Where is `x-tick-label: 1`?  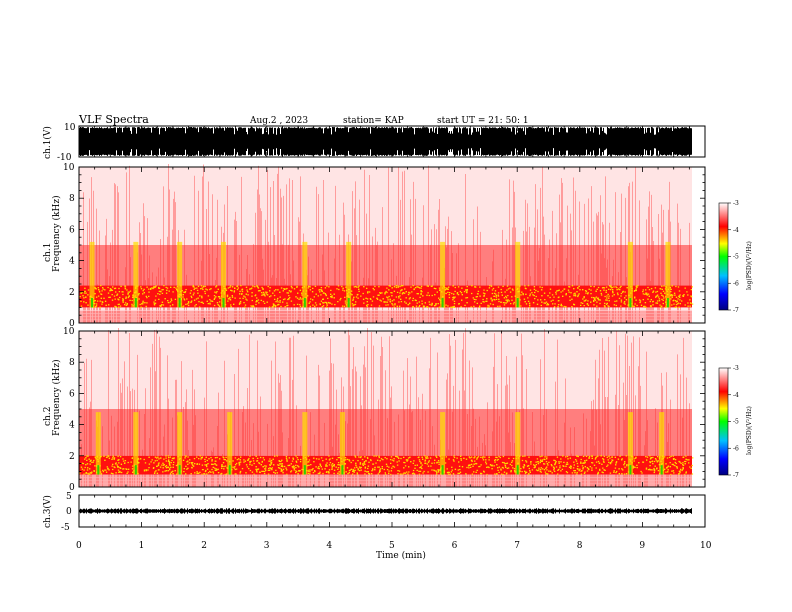
x-tick-label: 1 is located at coordinates (142, 546).